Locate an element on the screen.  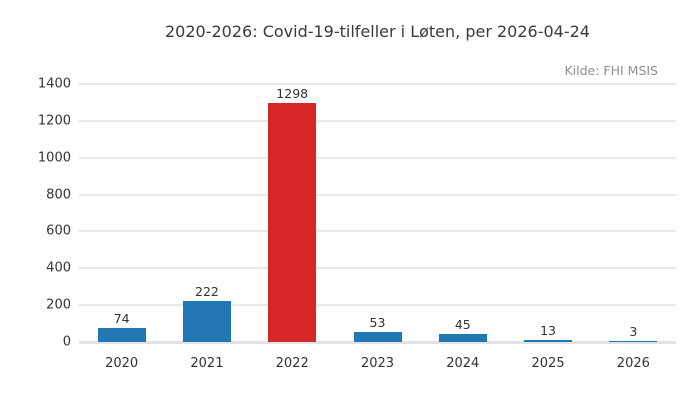
bar-value-label: 74 is located at coordinates (121, 319).